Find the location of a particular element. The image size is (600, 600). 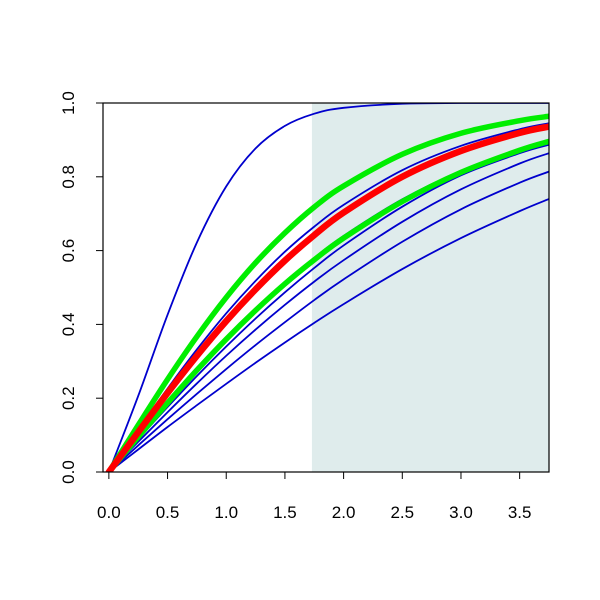

x-tick-label: 2.0 is located at coordinates (344, 512).